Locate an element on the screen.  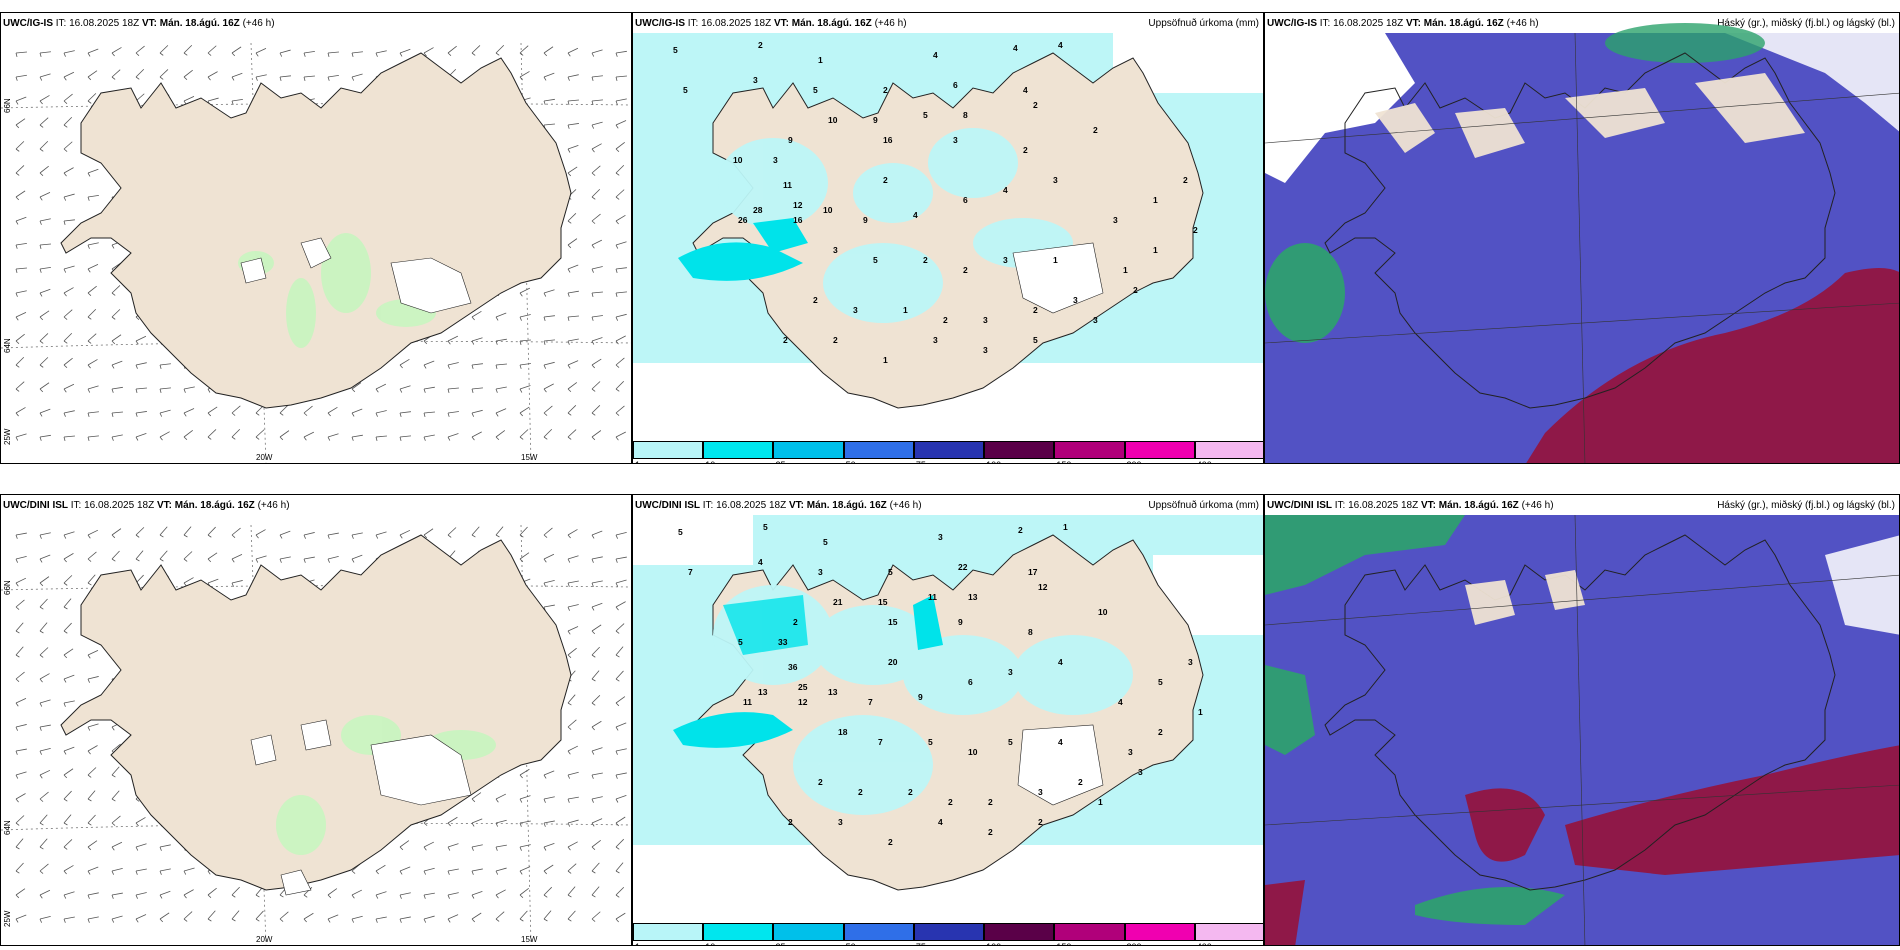
precip-value: 7 is located at coordinates (870, 702).